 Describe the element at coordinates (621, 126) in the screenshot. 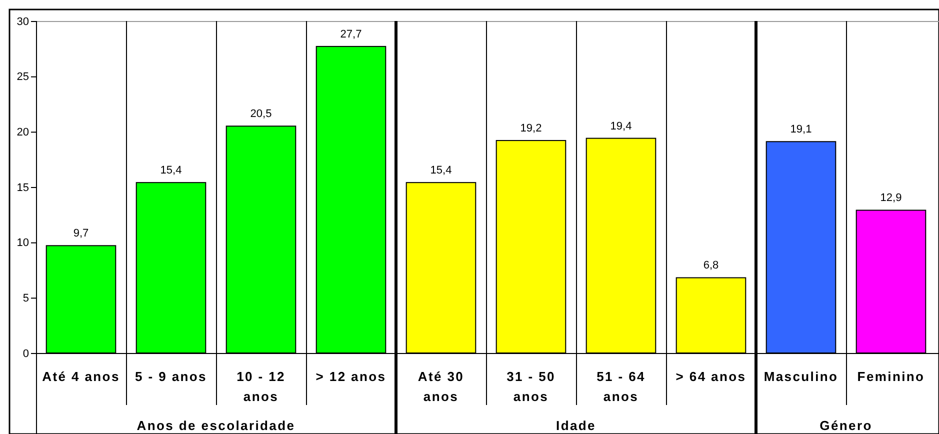

I see `data-label: 19,4` at that location.